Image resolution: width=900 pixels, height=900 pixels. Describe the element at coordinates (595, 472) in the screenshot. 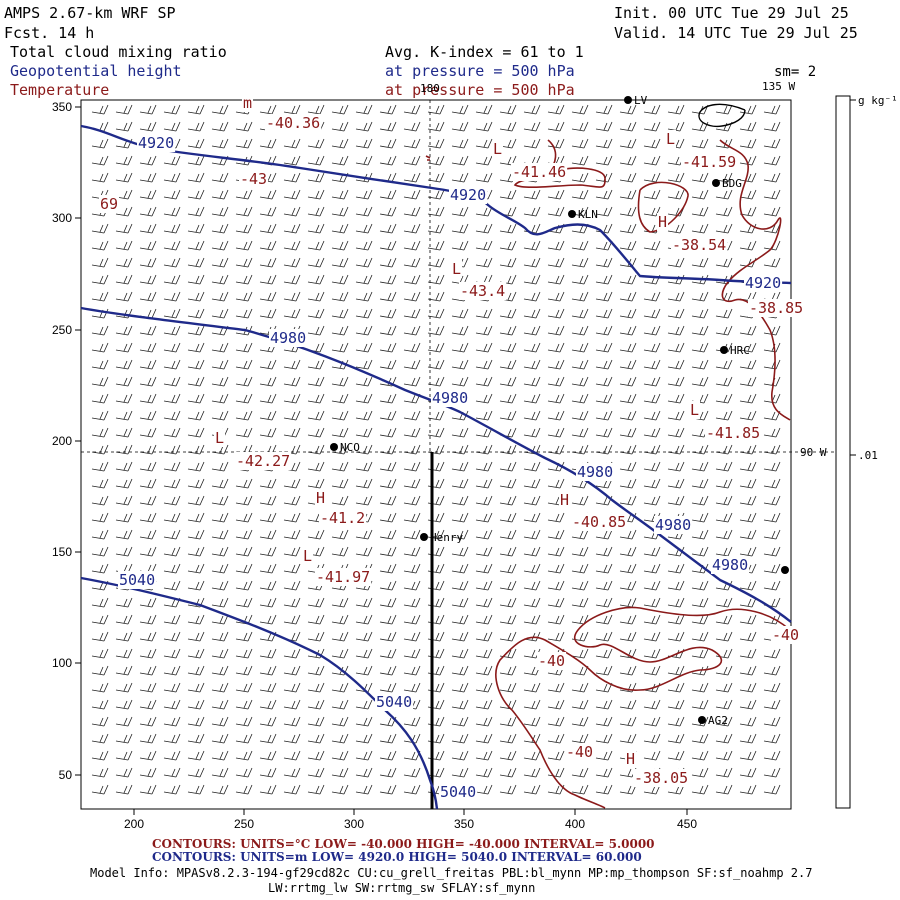

I see `height-contour-label: 4980` at that location.